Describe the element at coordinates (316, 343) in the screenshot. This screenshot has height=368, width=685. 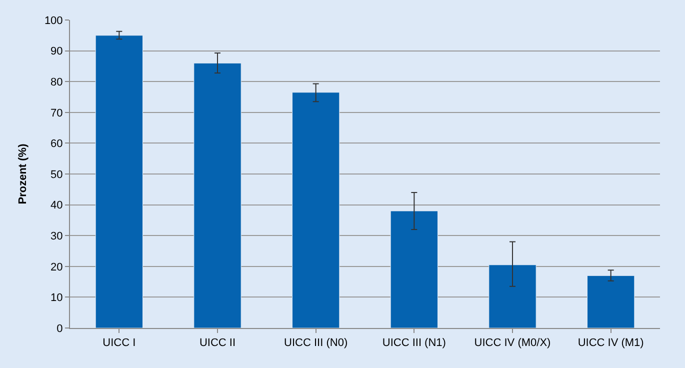
I see `x-tick-label: UICC III (N0)` at that location.